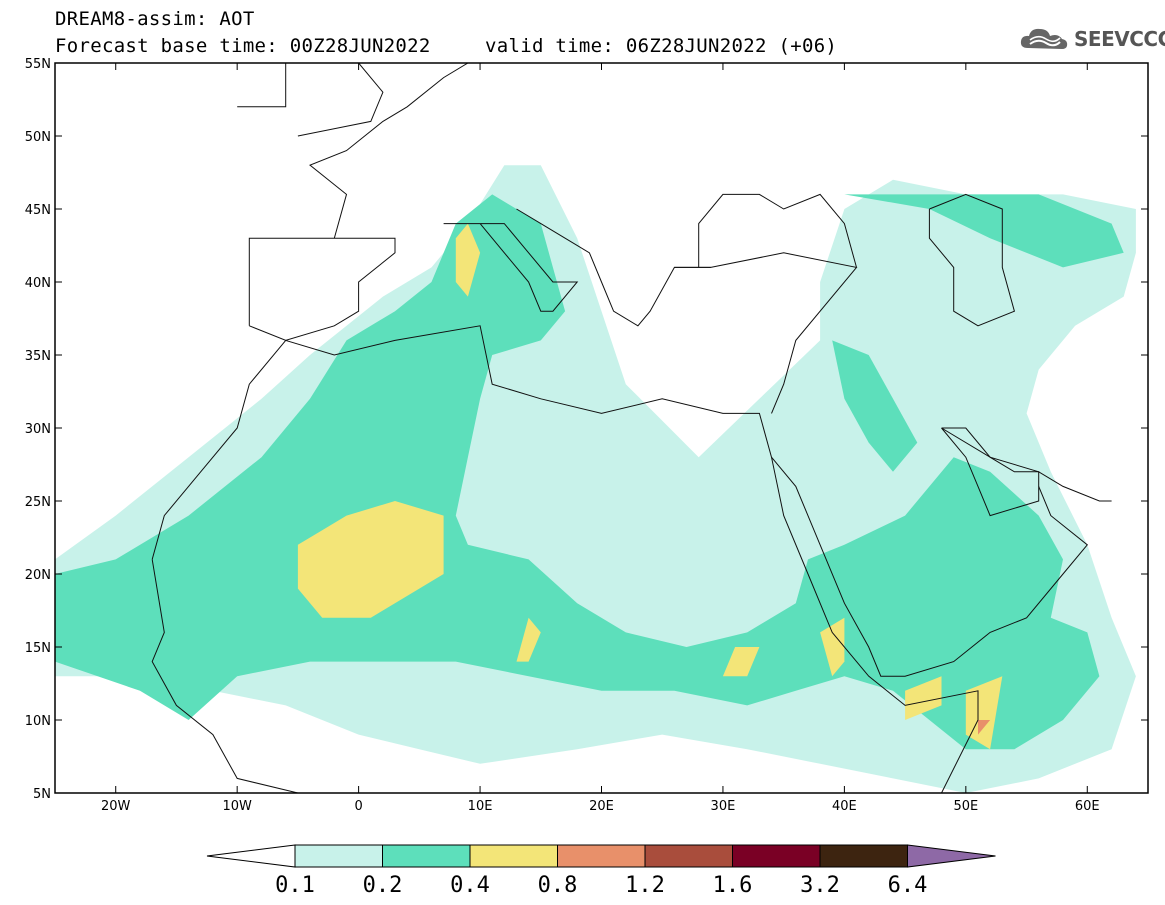 The height and width of the screenshot is (905, 1165). Describe the element at coordinates (844, 806) in the screenshot. I see `lon-tick-label: 40E` at that location.